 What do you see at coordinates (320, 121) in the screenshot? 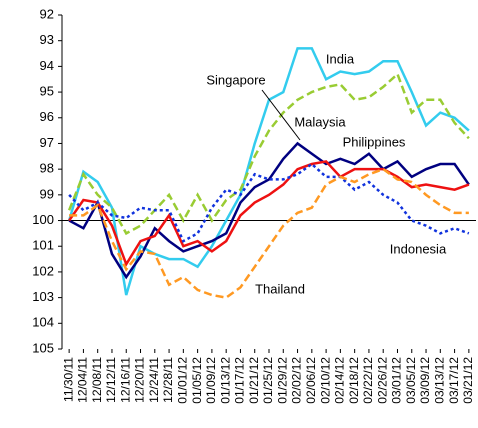
I see `series-annotation: Malaysia` at bounding box center [320, 121].